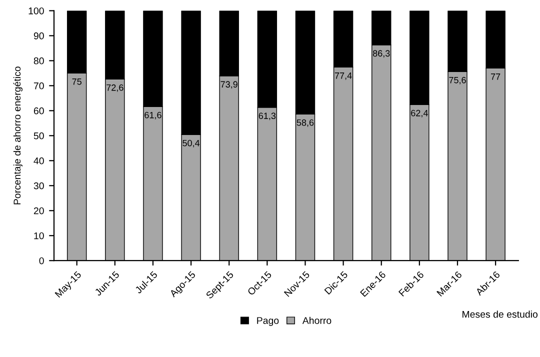  What do you see at coordinates (305, 123) in the screenshot?
I see `data-label: 58,6` at bounding box center [305, 123].